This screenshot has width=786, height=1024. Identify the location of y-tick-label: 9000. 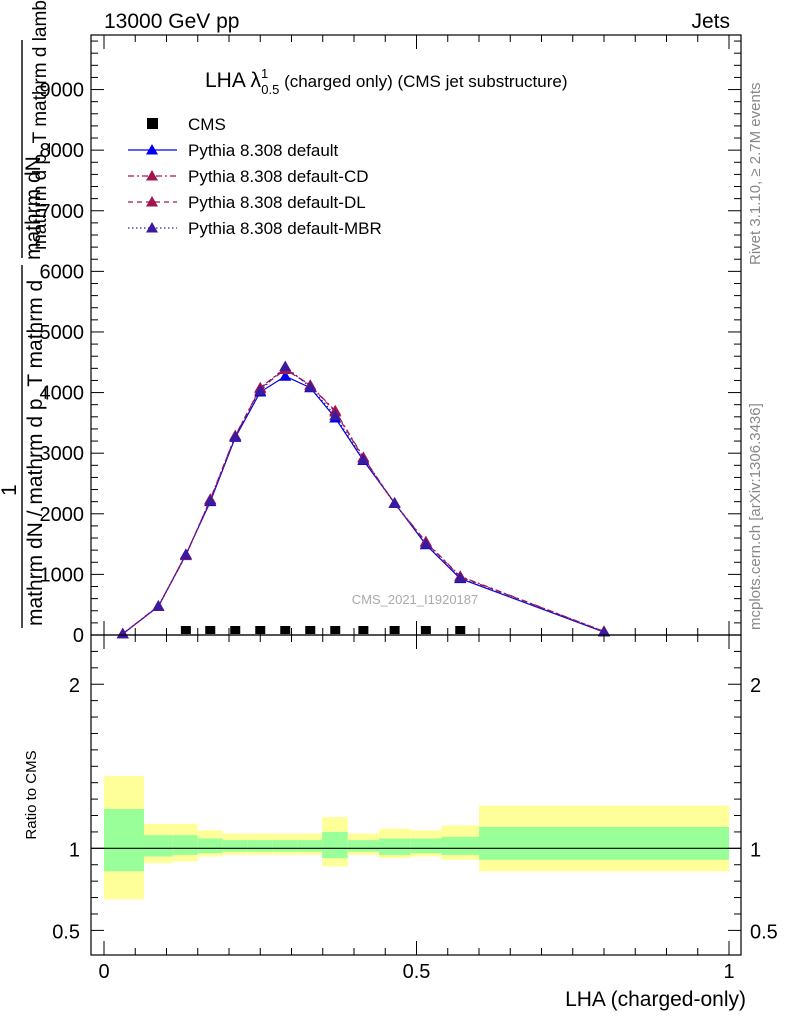
(62, 91).